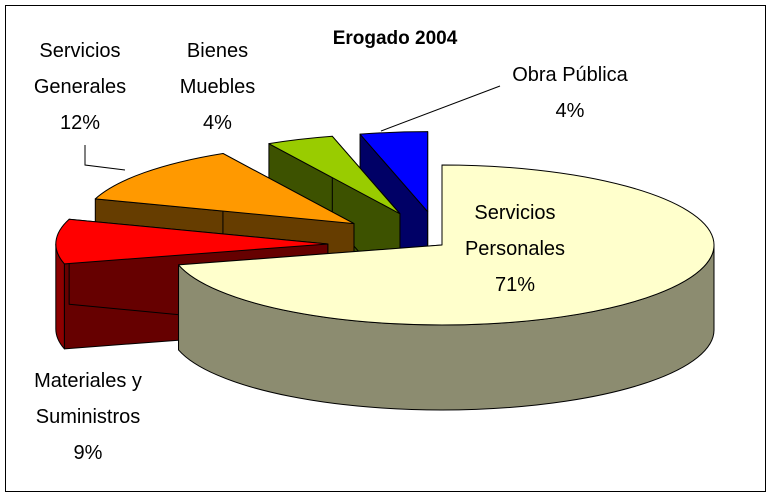 This screenshot has width=772, height=497. What do you see at coordinates (570, 75) in the screenshot?
I see `category-label: Obra Pública` at bounding box center [570, 75].